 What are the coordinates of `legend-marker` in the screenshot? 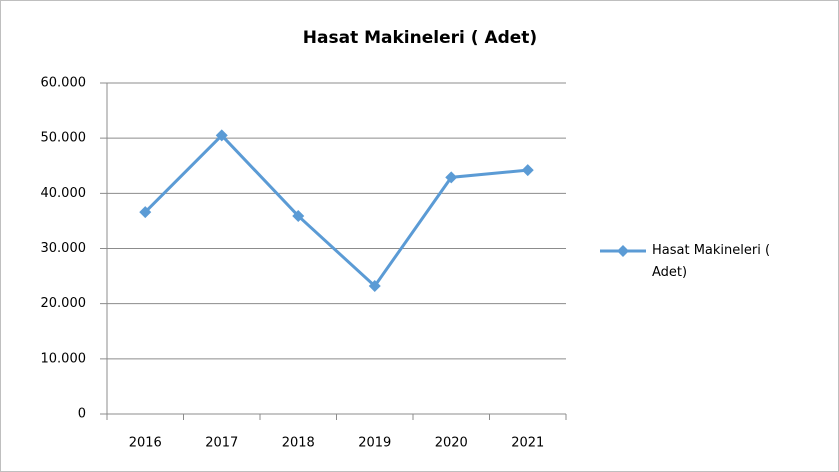 It's located at (623, 251).